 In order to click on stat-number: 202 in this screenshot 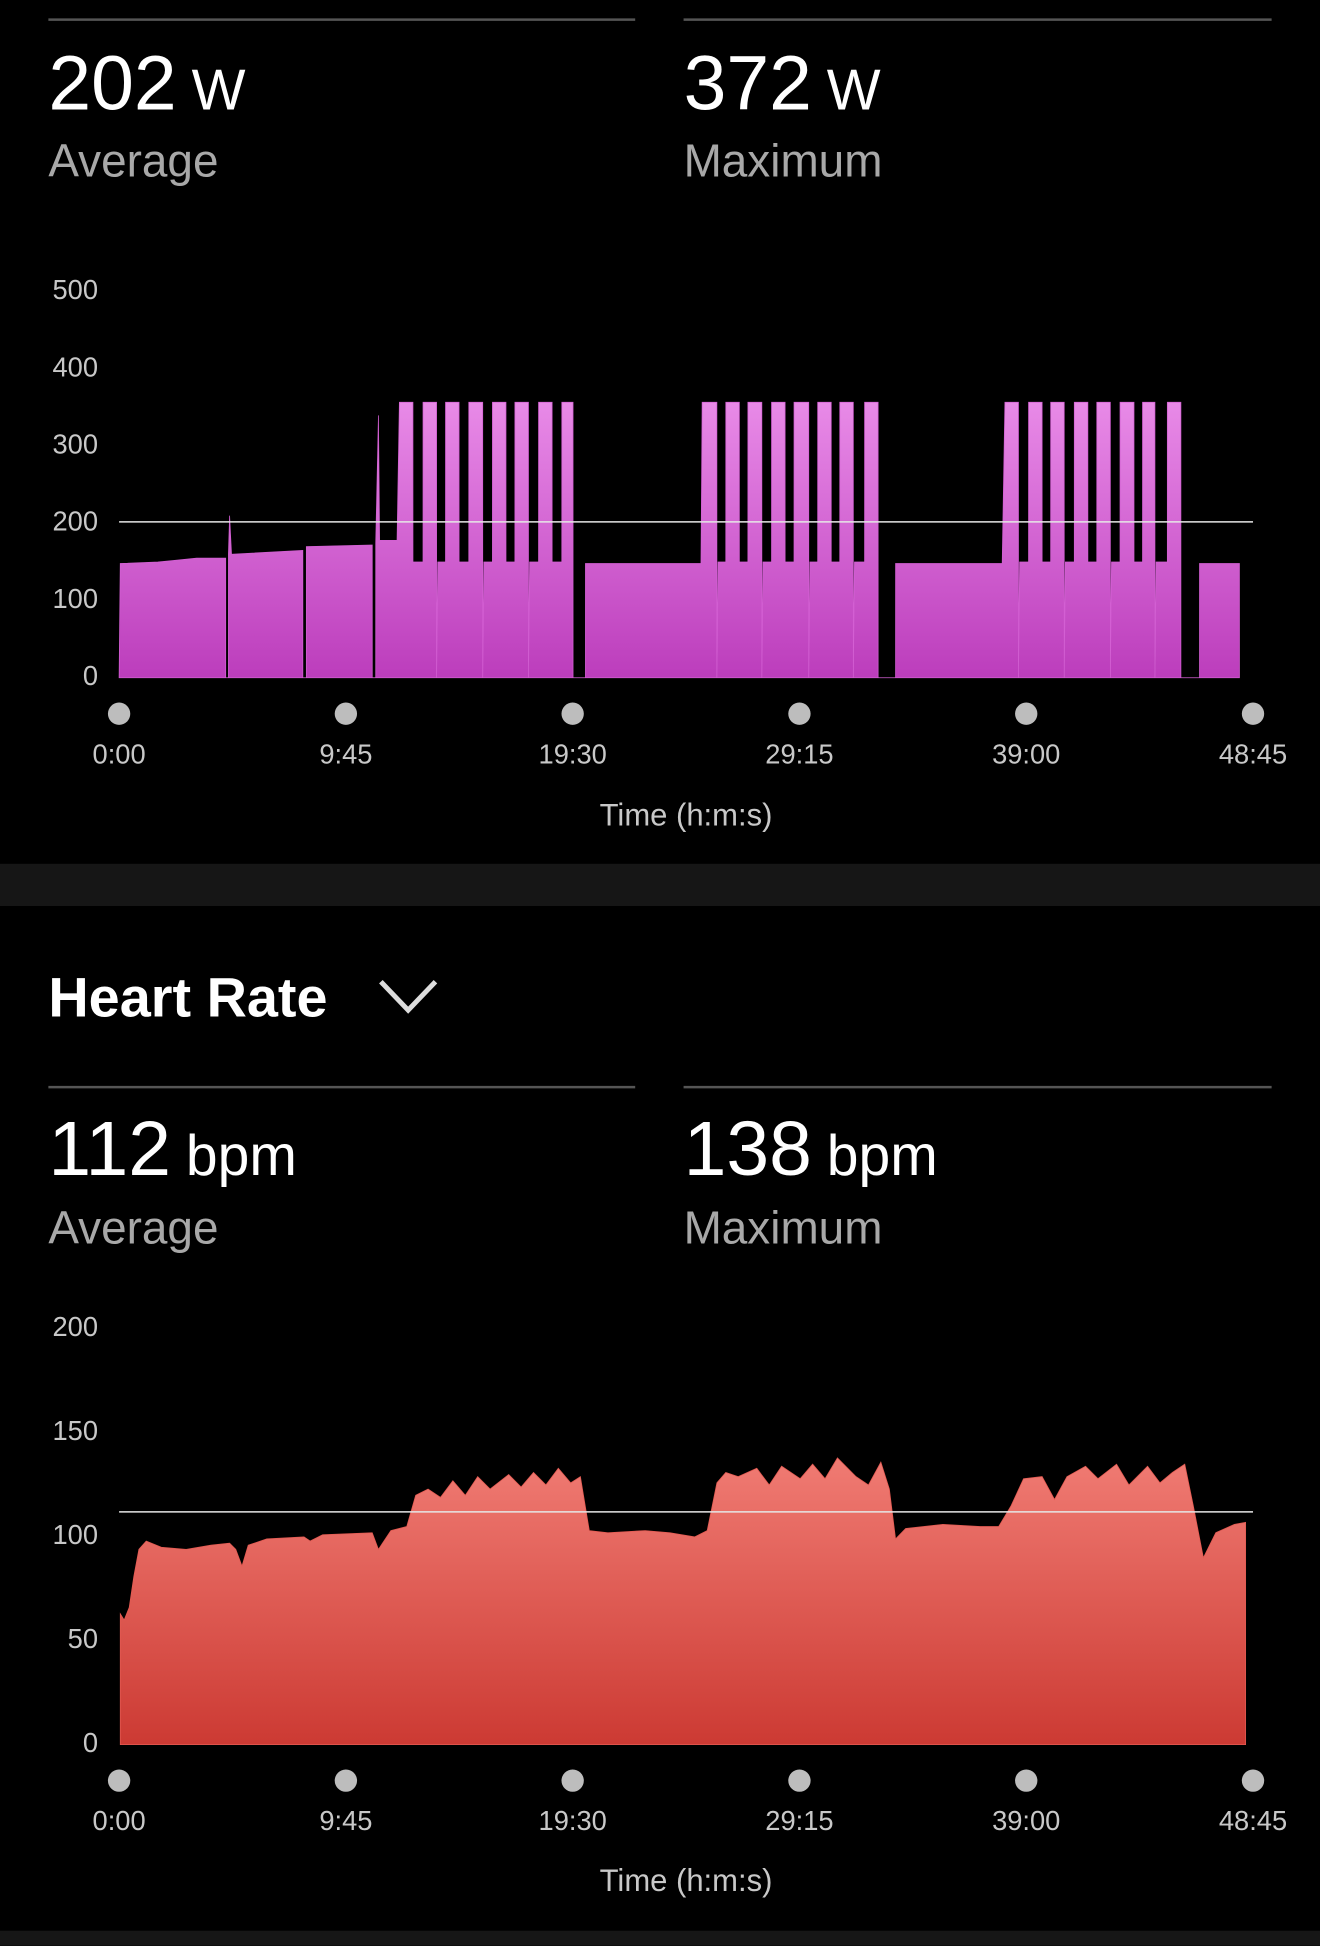, I will do `click(112, 84)`.